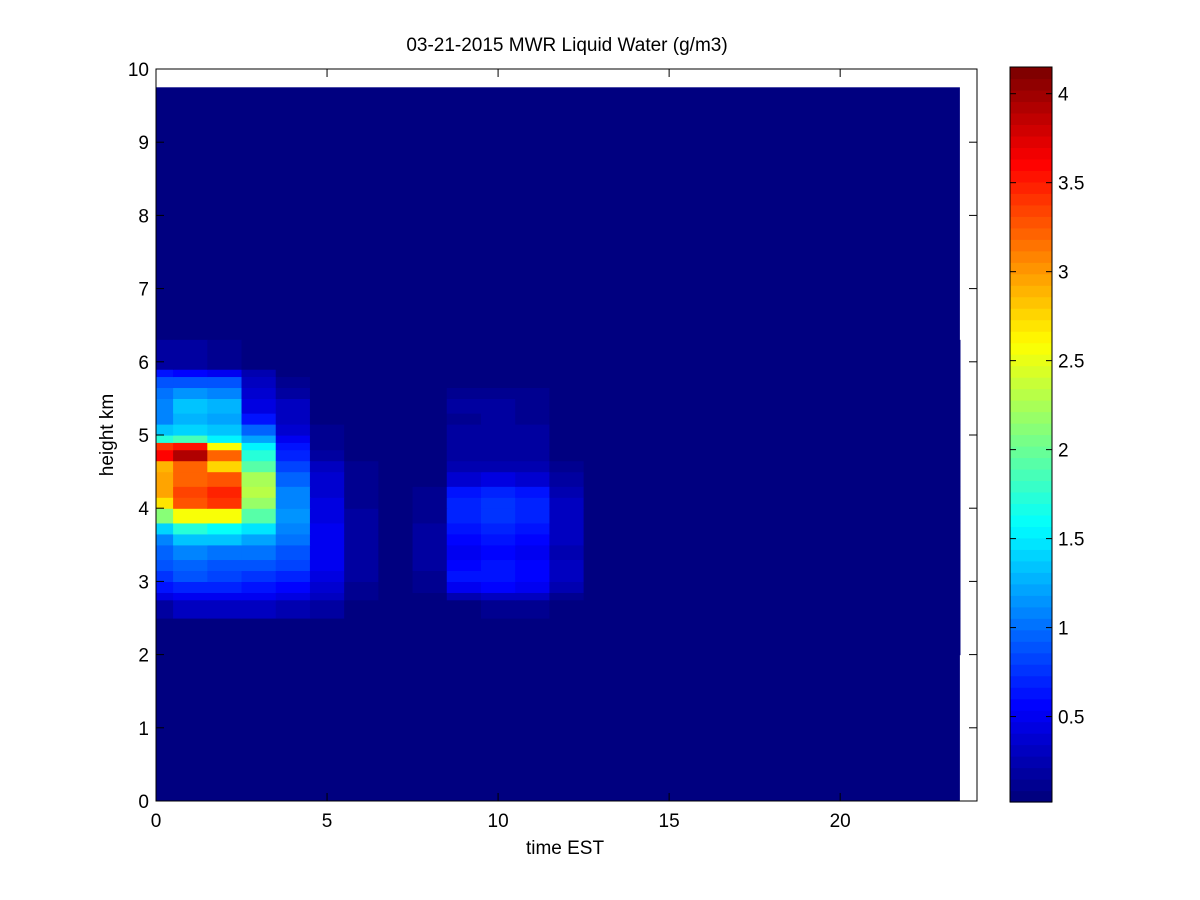 Image resolution: width=1200 pixels, height=900 pixels. What do you see at coordinates (143, 216) in the screenshot?
I see `y-tick-label: 8` at bounding box center [143, 216].